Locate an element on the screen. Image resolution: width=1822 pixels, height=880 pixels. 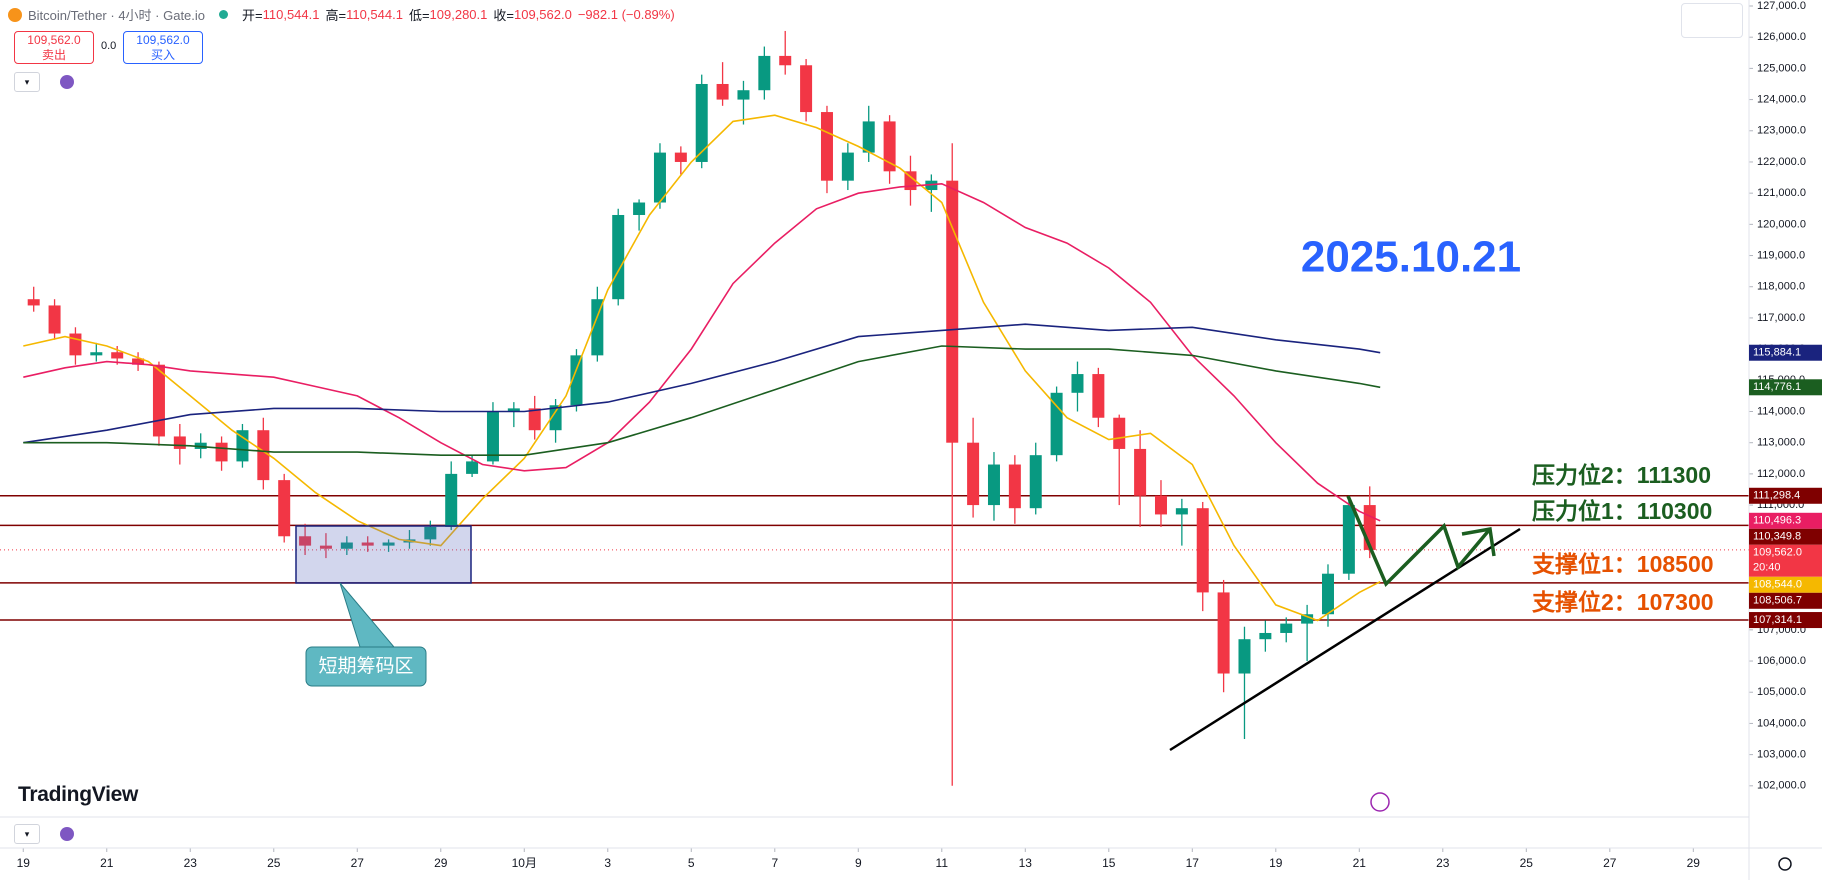
refresh-icon is located at coordinates (67, 82).